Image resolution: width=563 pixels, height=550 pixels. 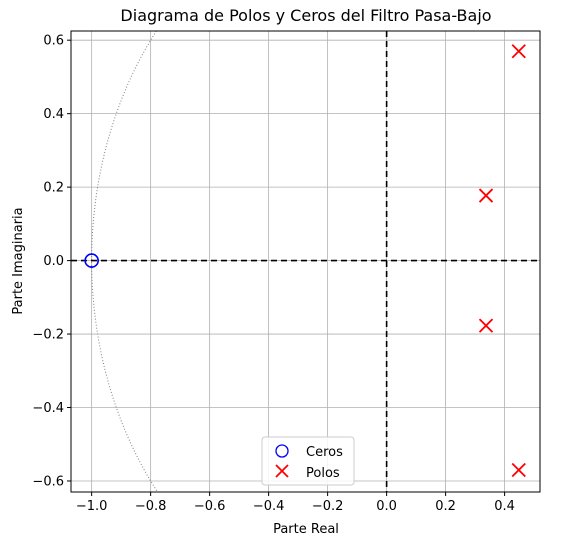 What do you see at coordinates (92, 506) in the screenshot?
I see `x-tick-label: −1.0` at bounding box center [92, 506].